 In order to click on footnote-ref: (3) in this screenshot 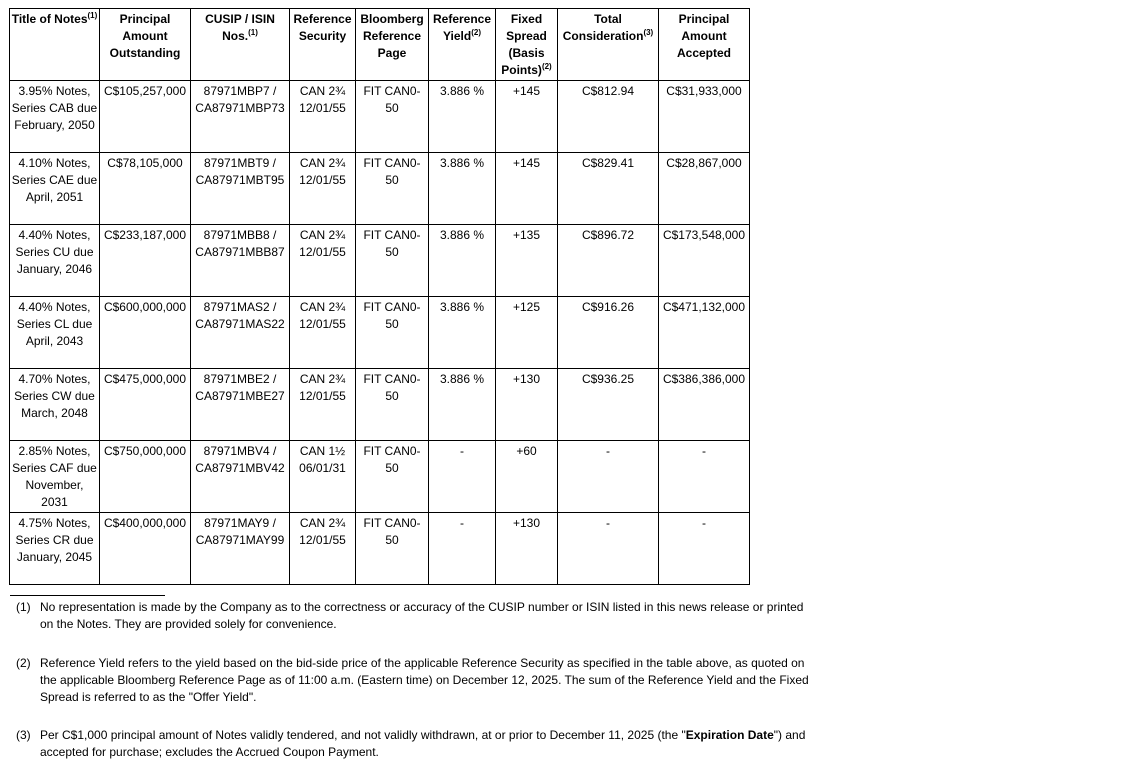, I will do `click(648, 32)`.